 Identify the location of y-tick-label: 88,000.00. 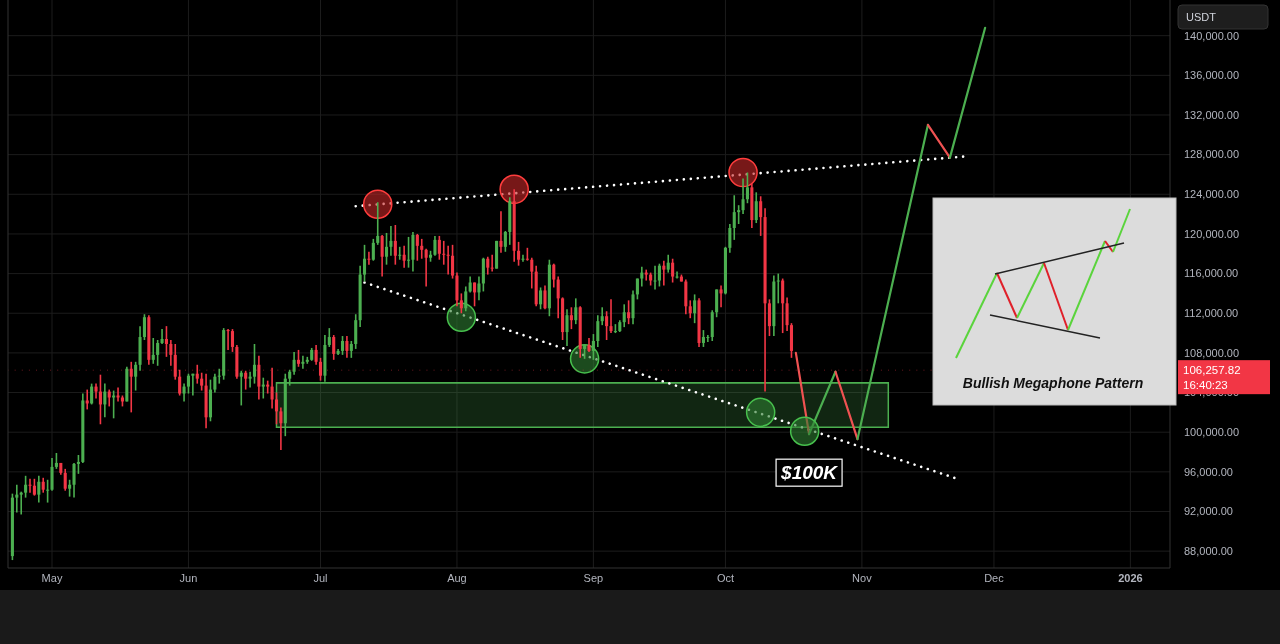
(1208, 551).